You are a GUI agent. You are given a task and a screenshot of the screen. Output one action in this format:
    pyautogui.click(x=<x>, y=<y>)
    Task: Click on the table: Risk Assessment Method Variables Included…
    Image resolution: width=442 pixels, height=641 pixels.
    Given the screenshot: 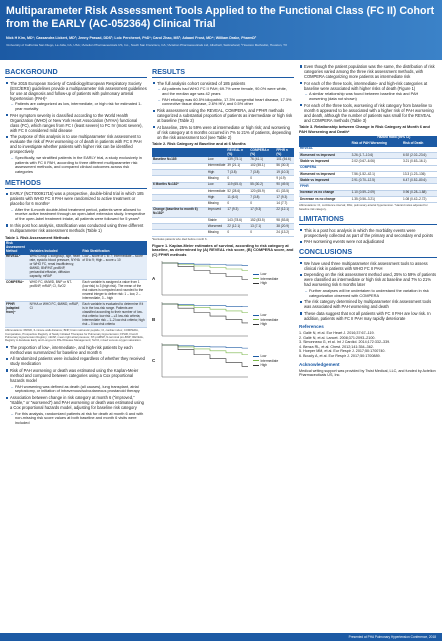 What is the action you would take?
    pyautogui.click(x=76, y=285)
    